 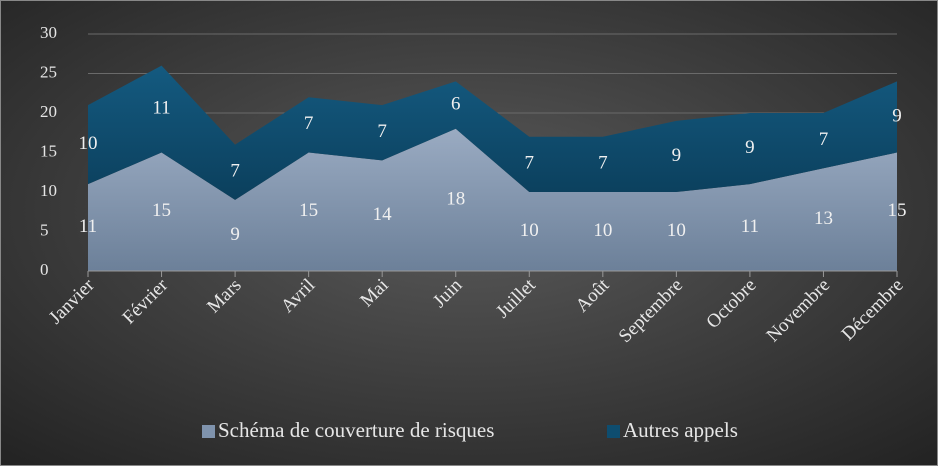 I want to click on y-tick-label: 25, so click(x=48, y=71).